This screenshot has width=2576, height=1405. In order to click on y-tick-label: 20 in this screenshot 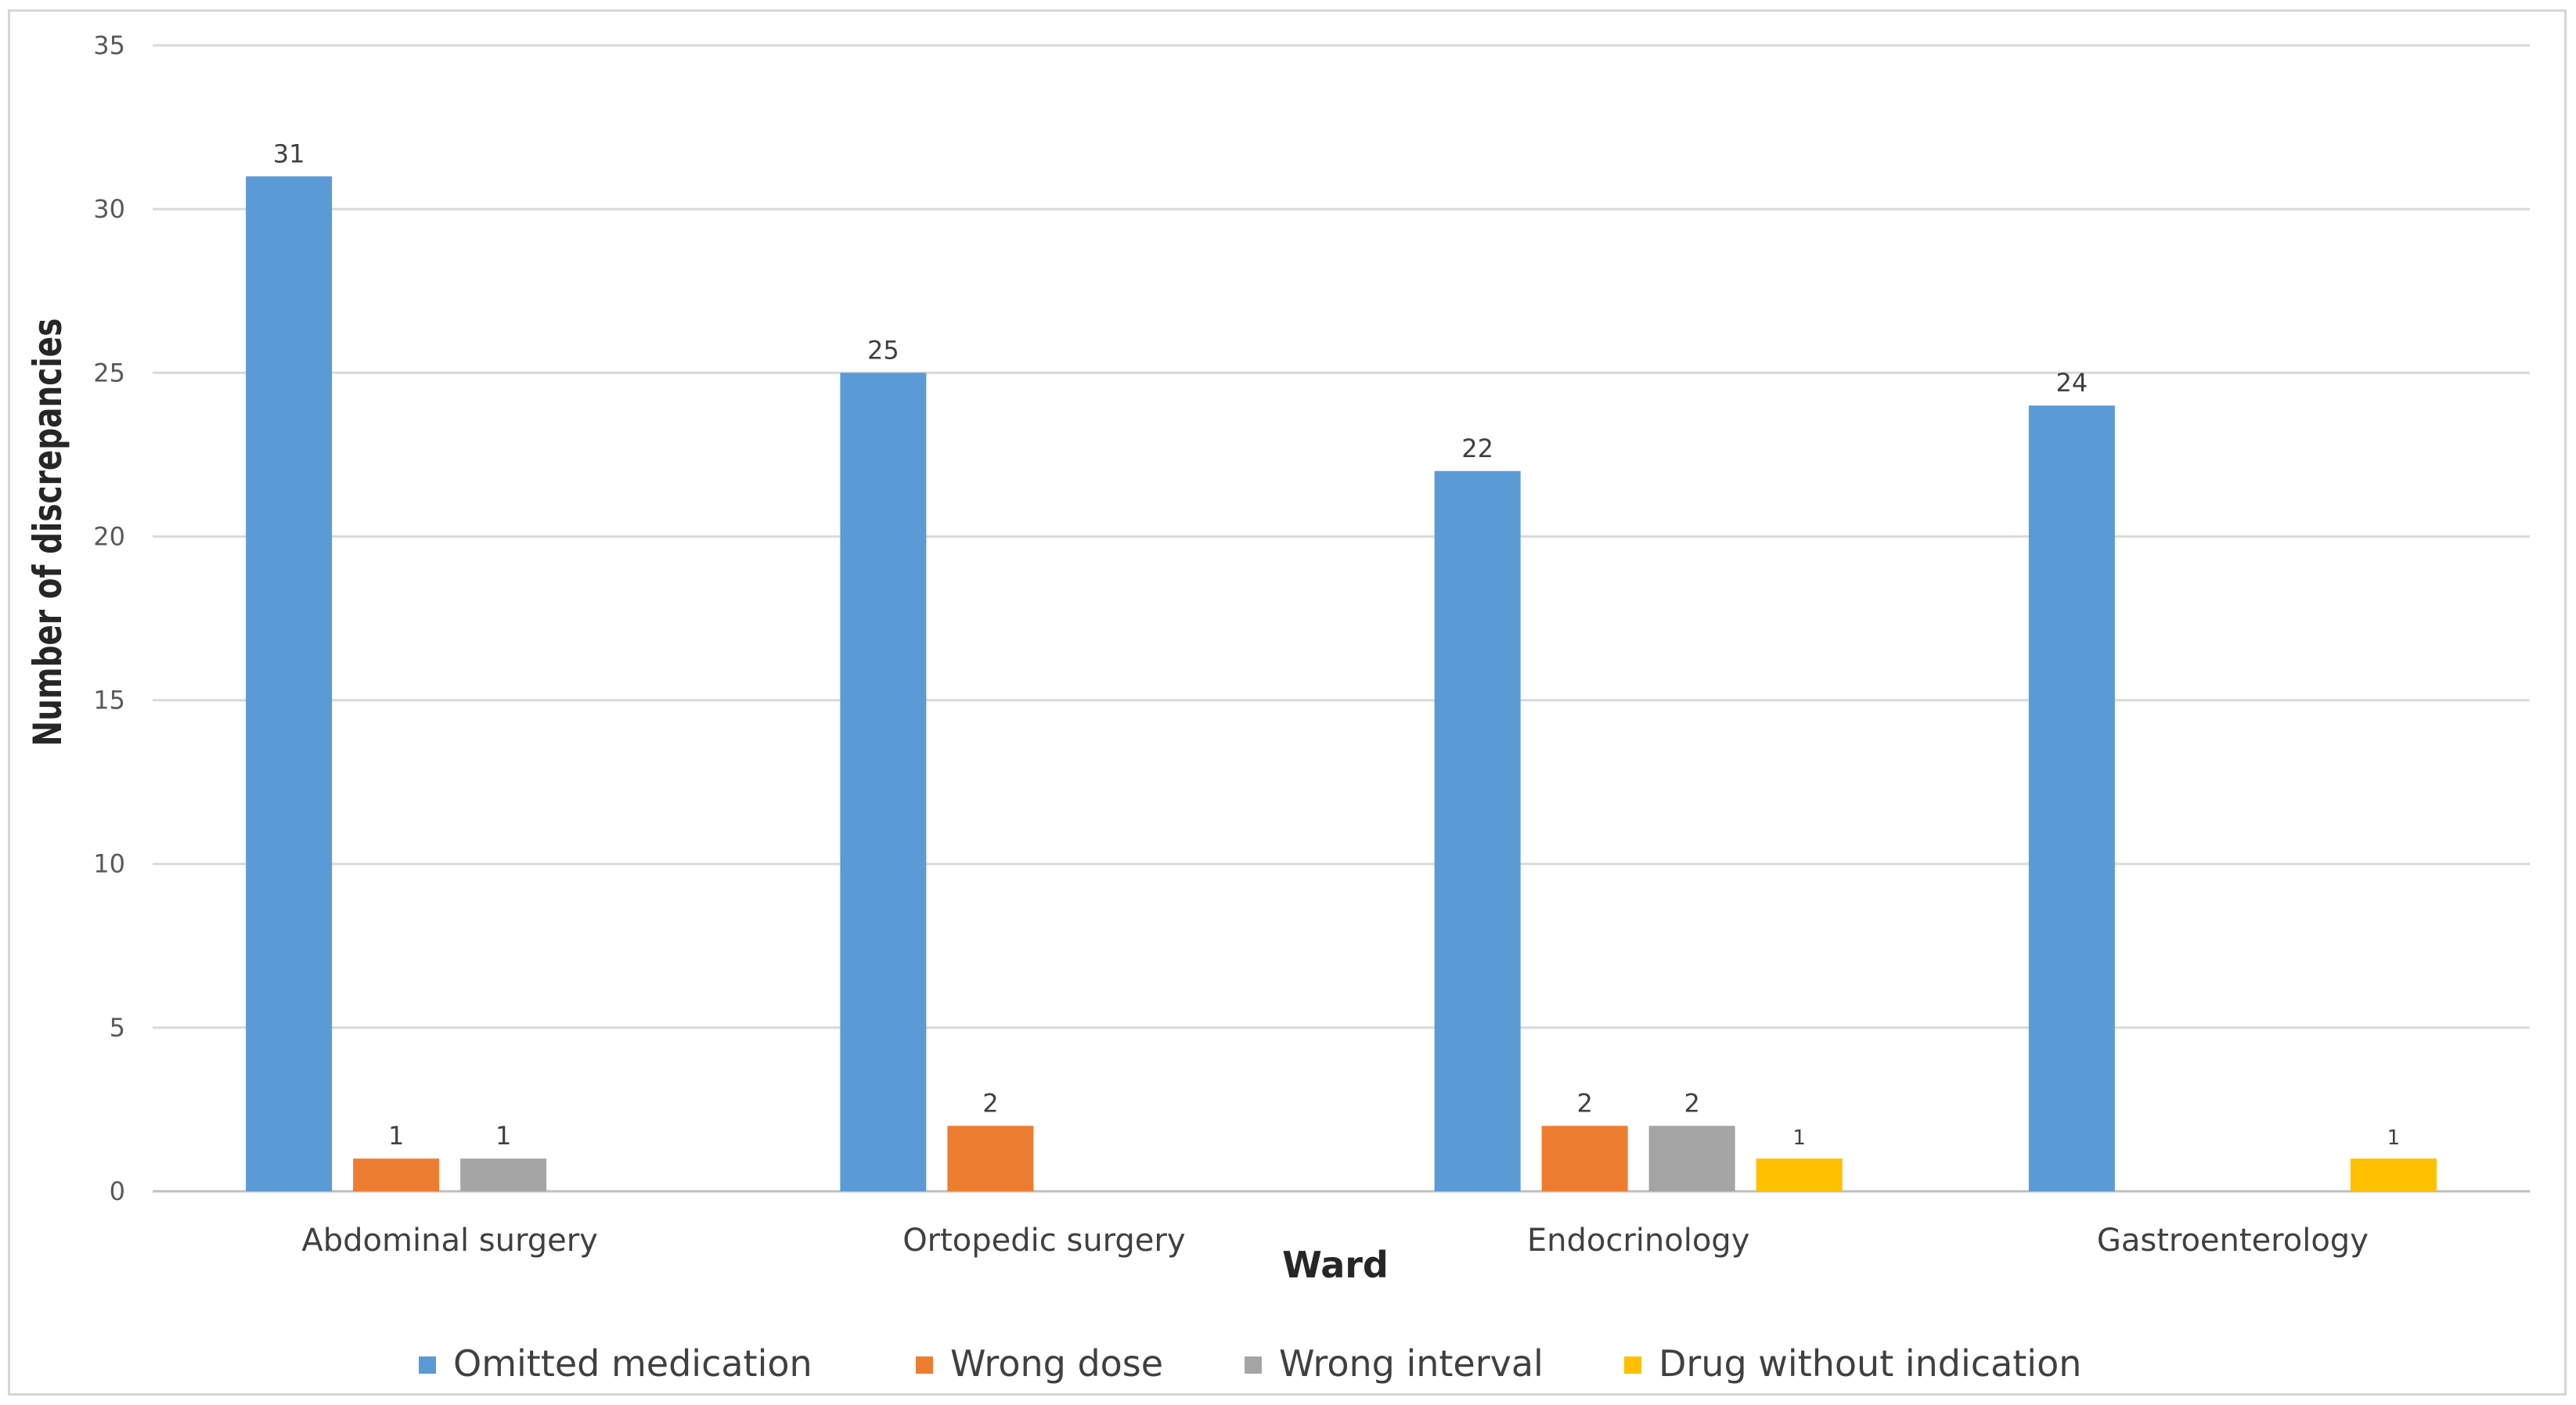, I will do `click(109, 536)`.